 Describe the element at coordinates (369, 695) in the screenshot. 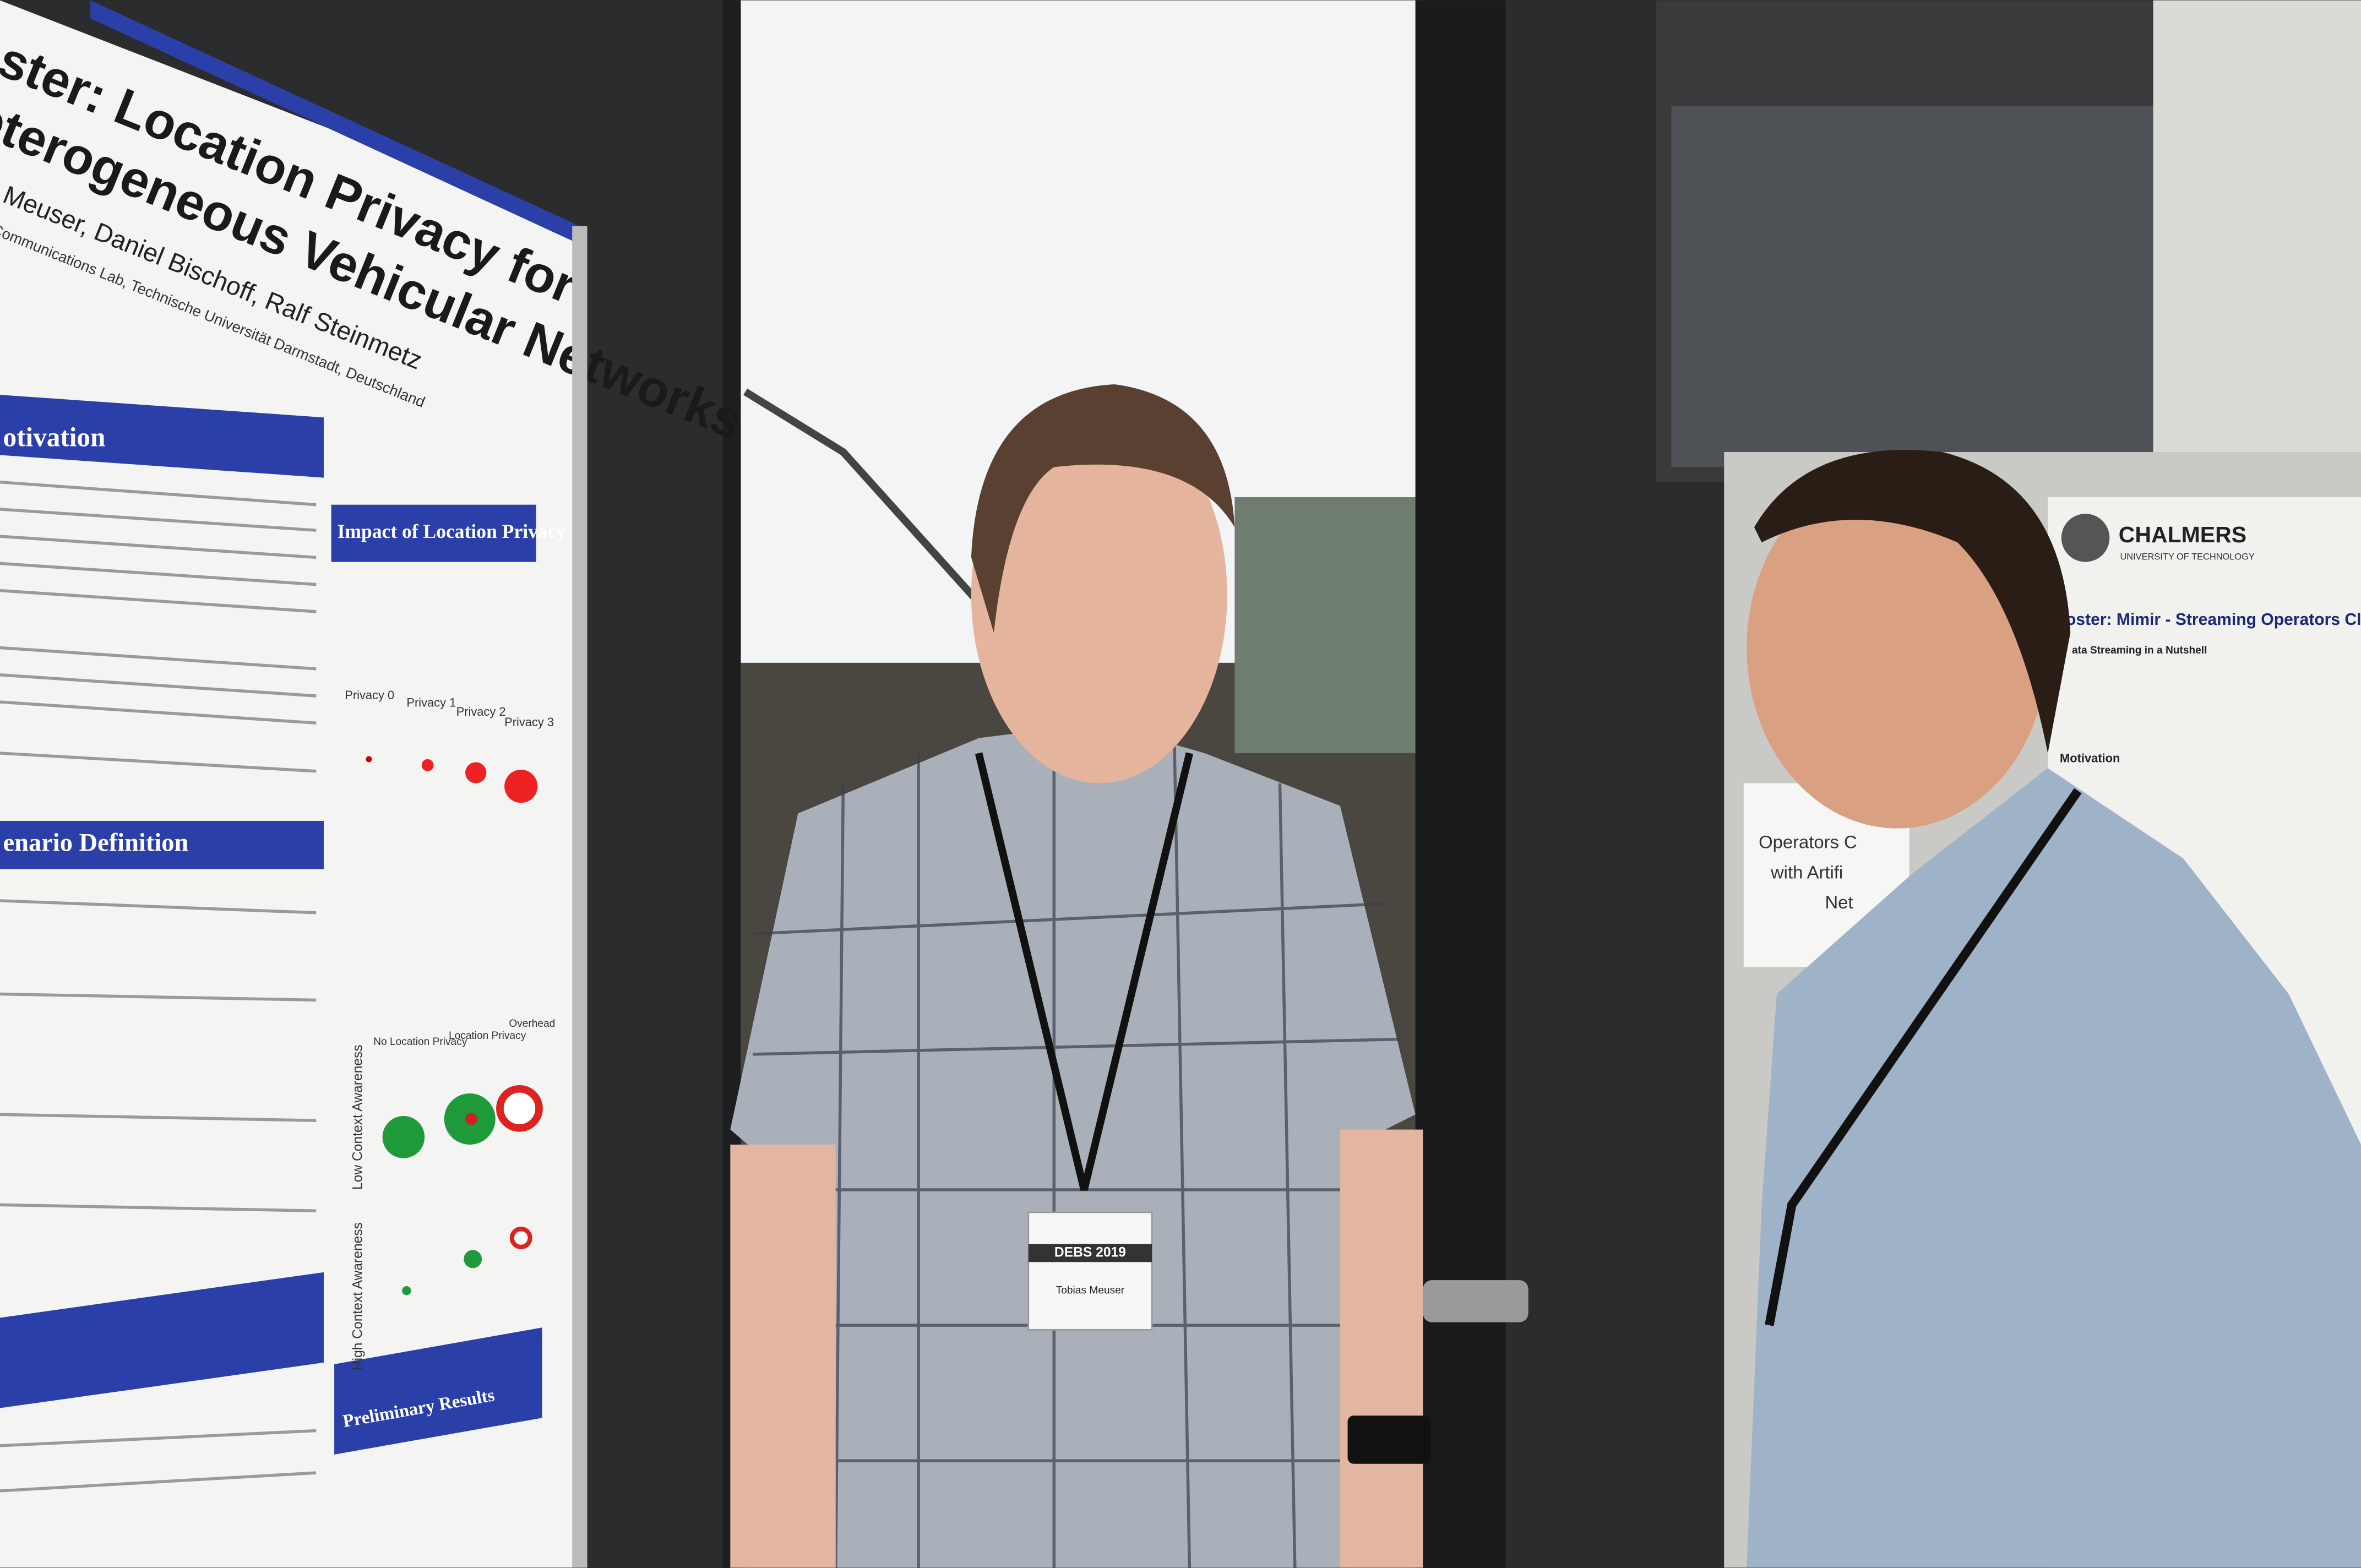

I see `privacy-label: Privacy 0` at that location.